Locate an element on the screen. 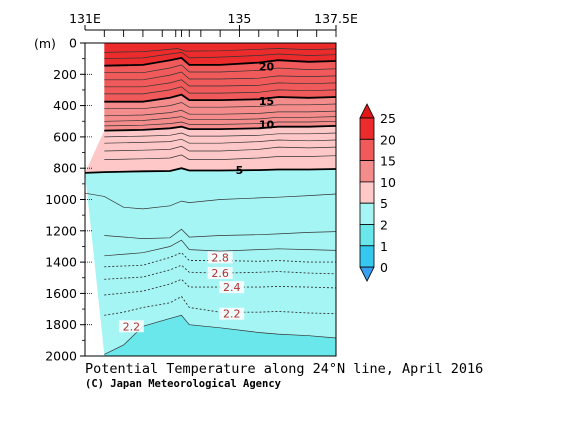  depth-axis: 0 200 400 600 800 1000 1200 1400 1600 1800 2000 is located at coordinates (69, 200).